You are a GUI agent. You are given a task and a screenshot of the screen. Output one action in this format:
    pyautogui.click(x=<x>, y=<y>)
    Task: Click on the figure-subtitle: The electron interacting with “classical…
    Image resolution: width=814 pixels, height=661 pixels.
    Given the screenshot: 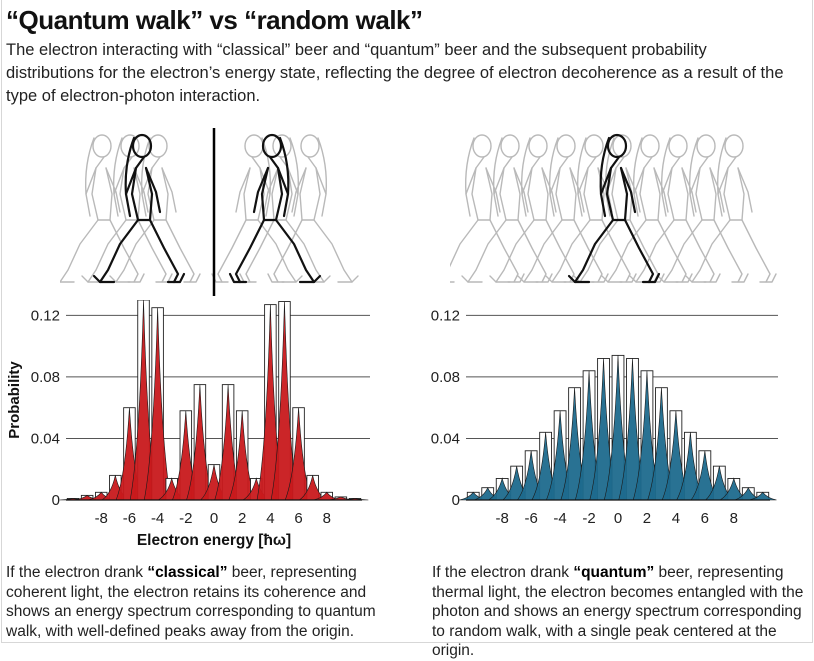 What is the action you would take?
    pyautogui.click(x=395, y=73)
    